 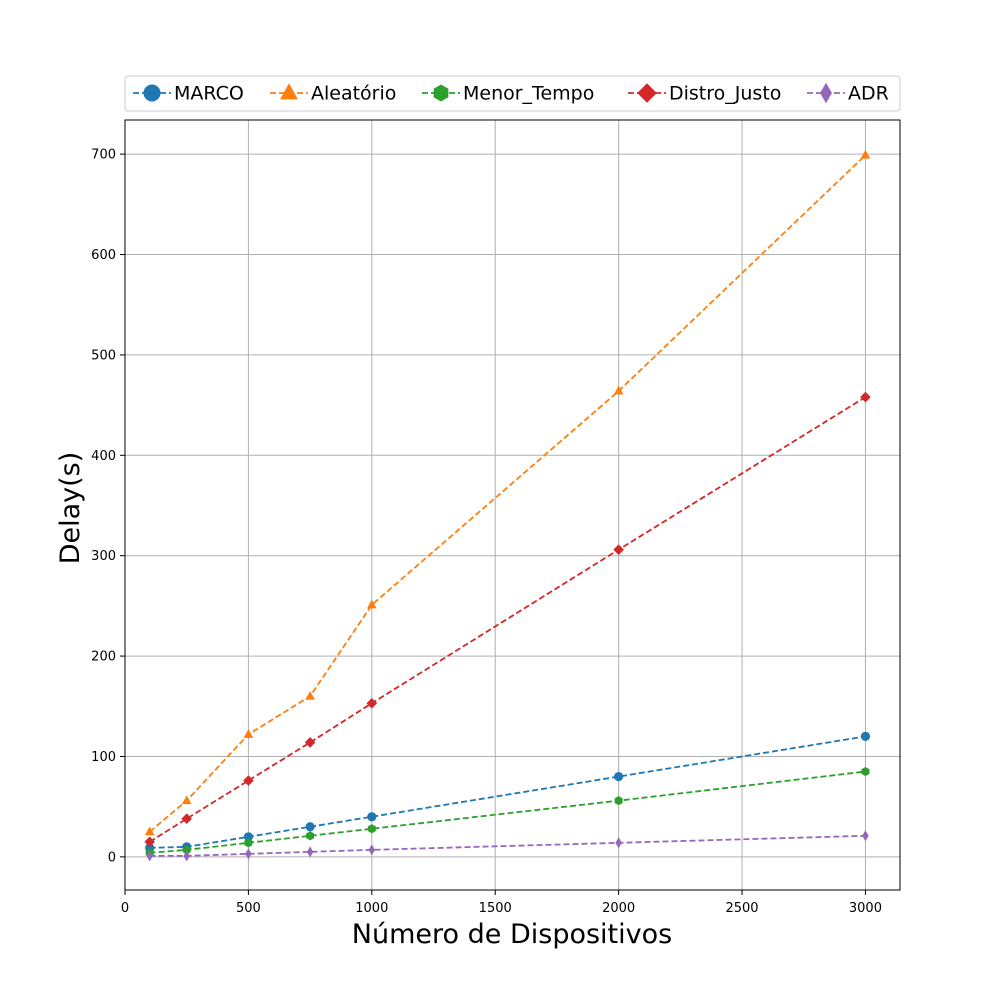 What do you see at coordinates (103, 556) in the screenshot?
I see `y-tick-label: 300` at bounding box center [103, 556].